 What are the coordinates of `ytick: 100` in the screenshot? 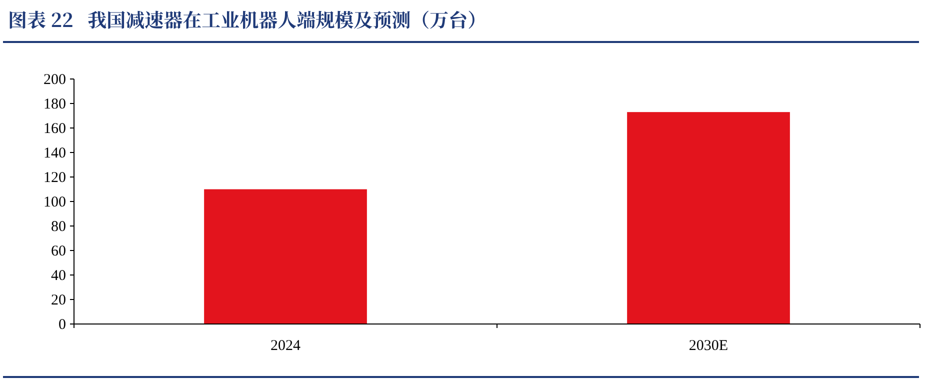 It's located at (55, 202).